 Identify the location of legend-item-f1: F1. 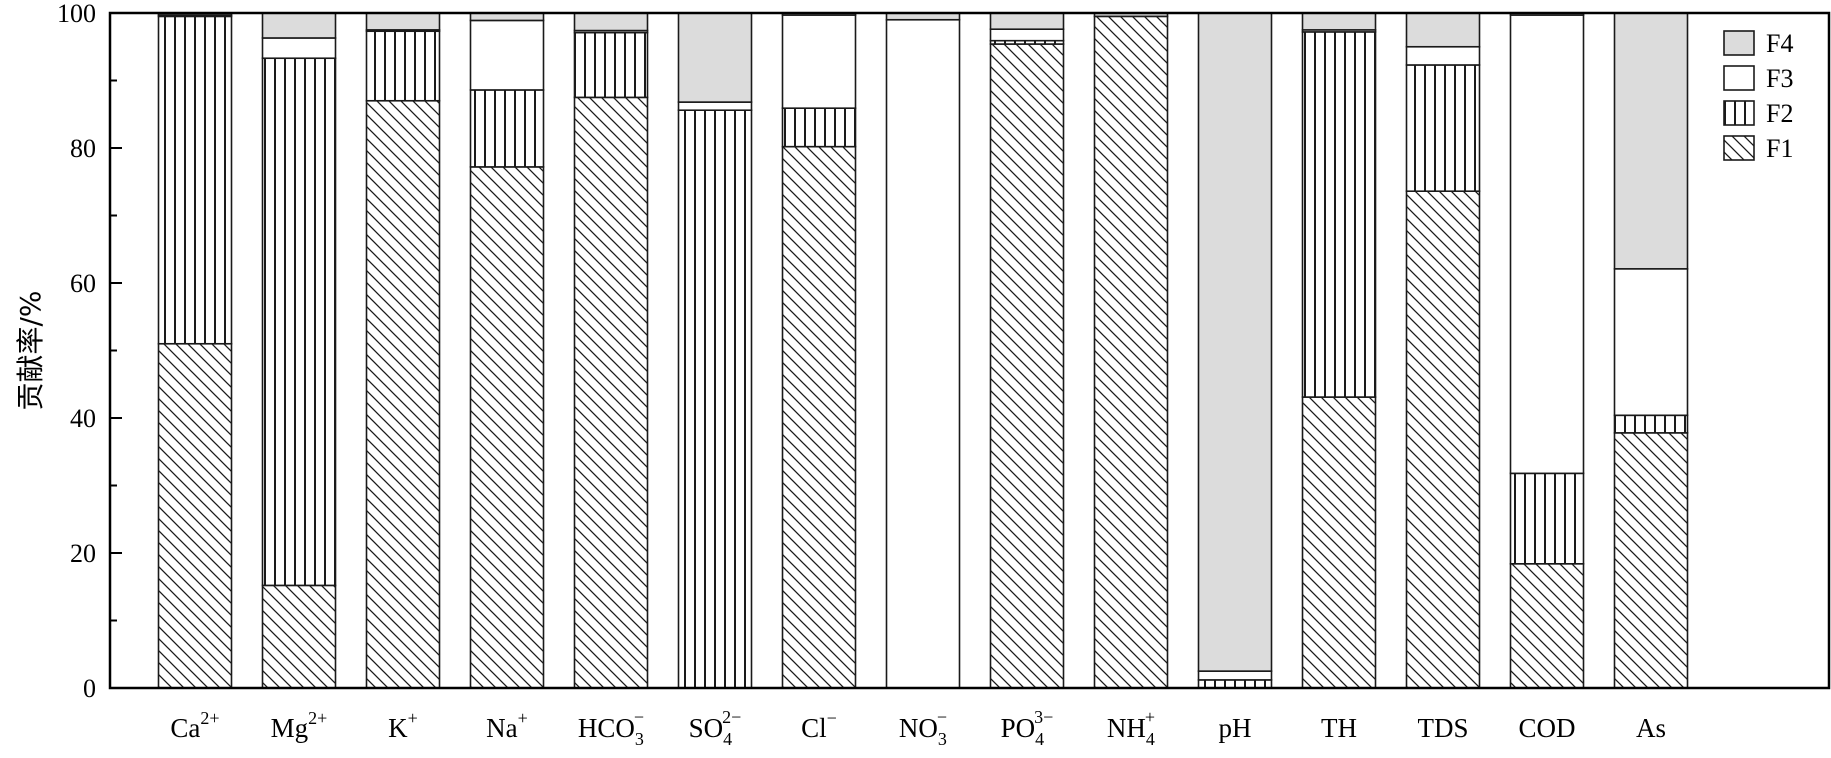
(1758, 148).